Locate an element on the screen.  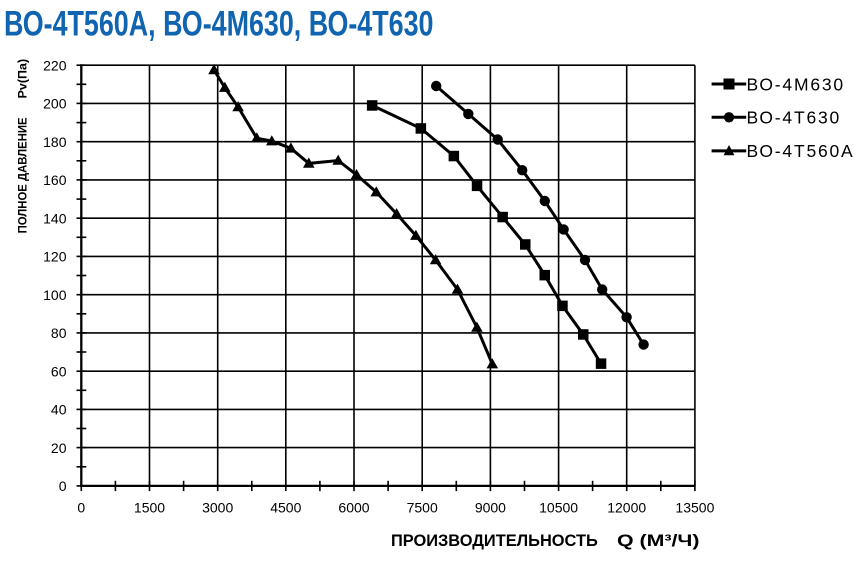
svg-text: 200 is located at coordinates (55, 104).